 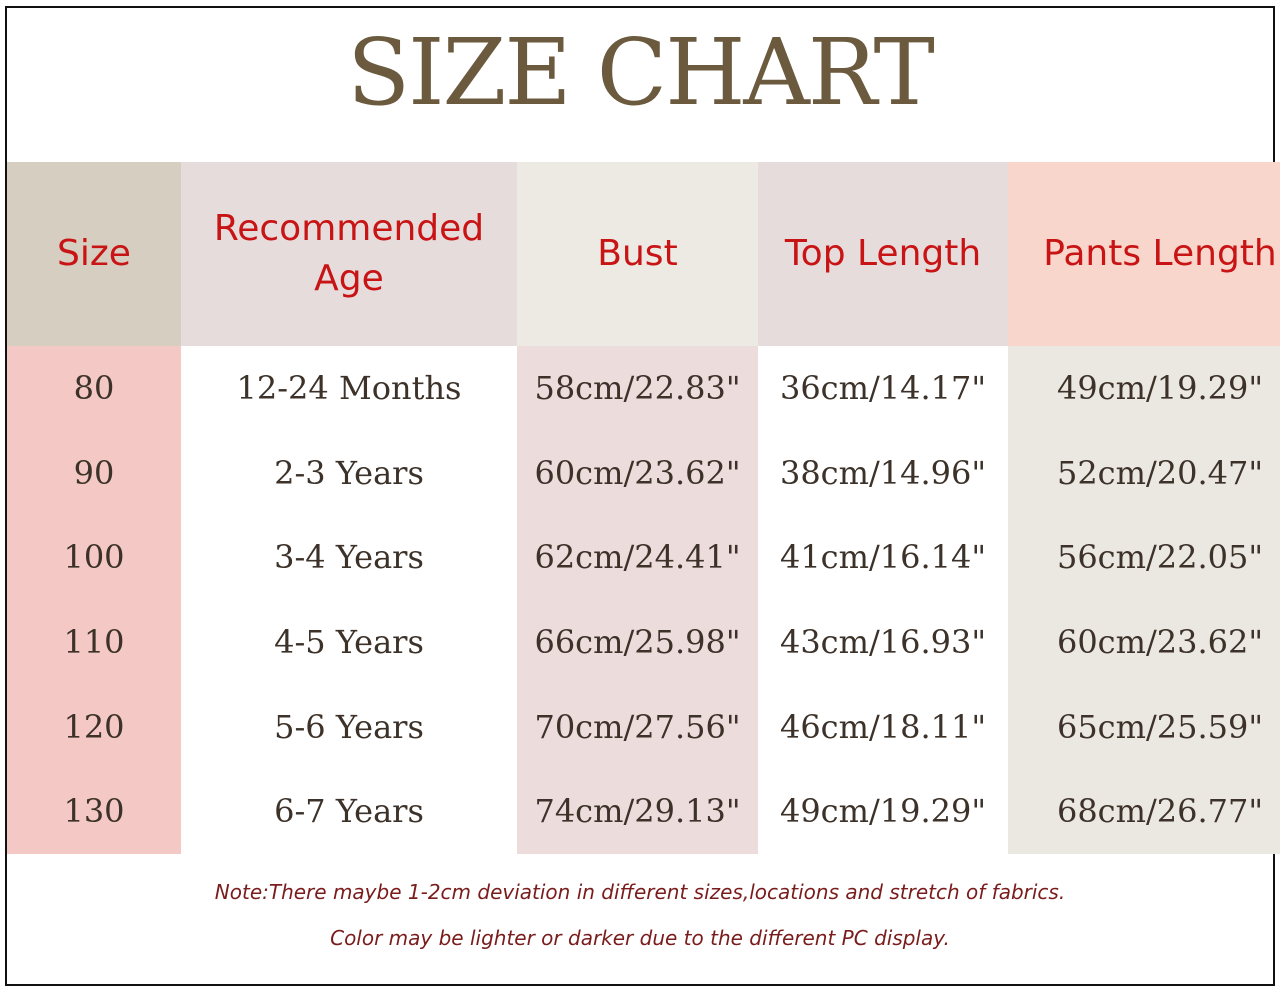 What do you see at coordinates (1144, 811) in the screenshot?
I see `cell-pants-length: 68cm/26.77"` at bounding box center [1144, 811].